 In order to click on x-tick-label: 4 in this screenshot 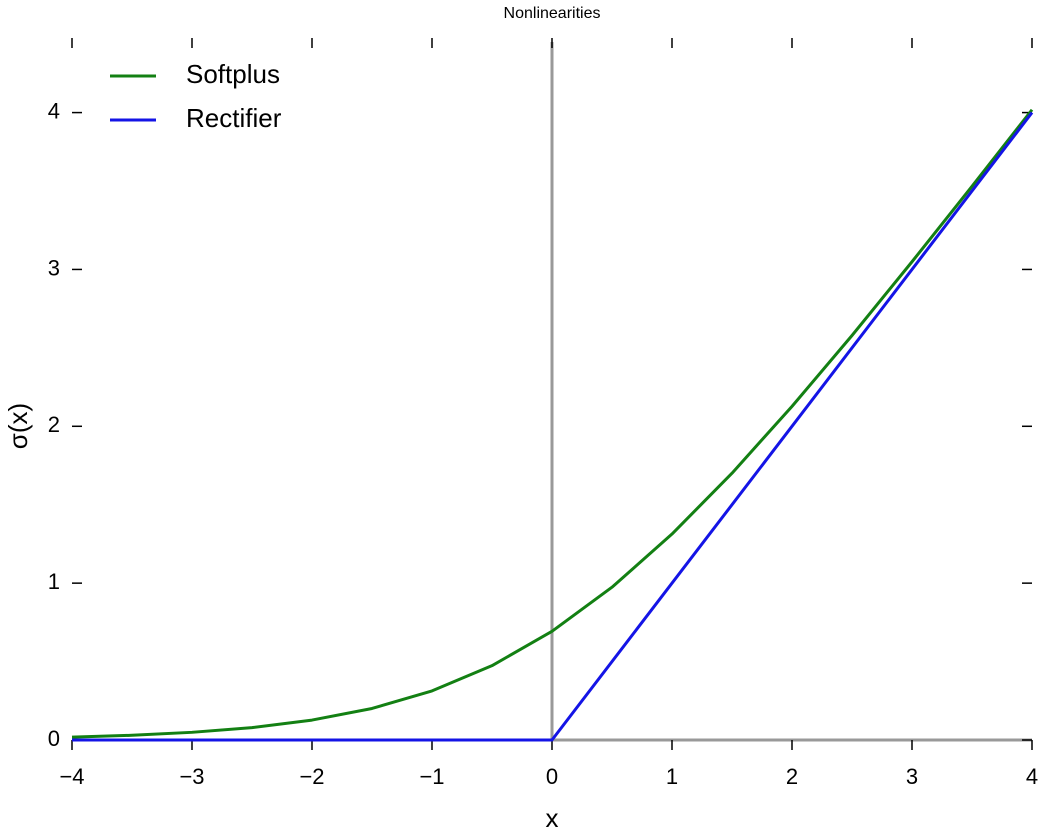, I will do `click(1032, 776)`.